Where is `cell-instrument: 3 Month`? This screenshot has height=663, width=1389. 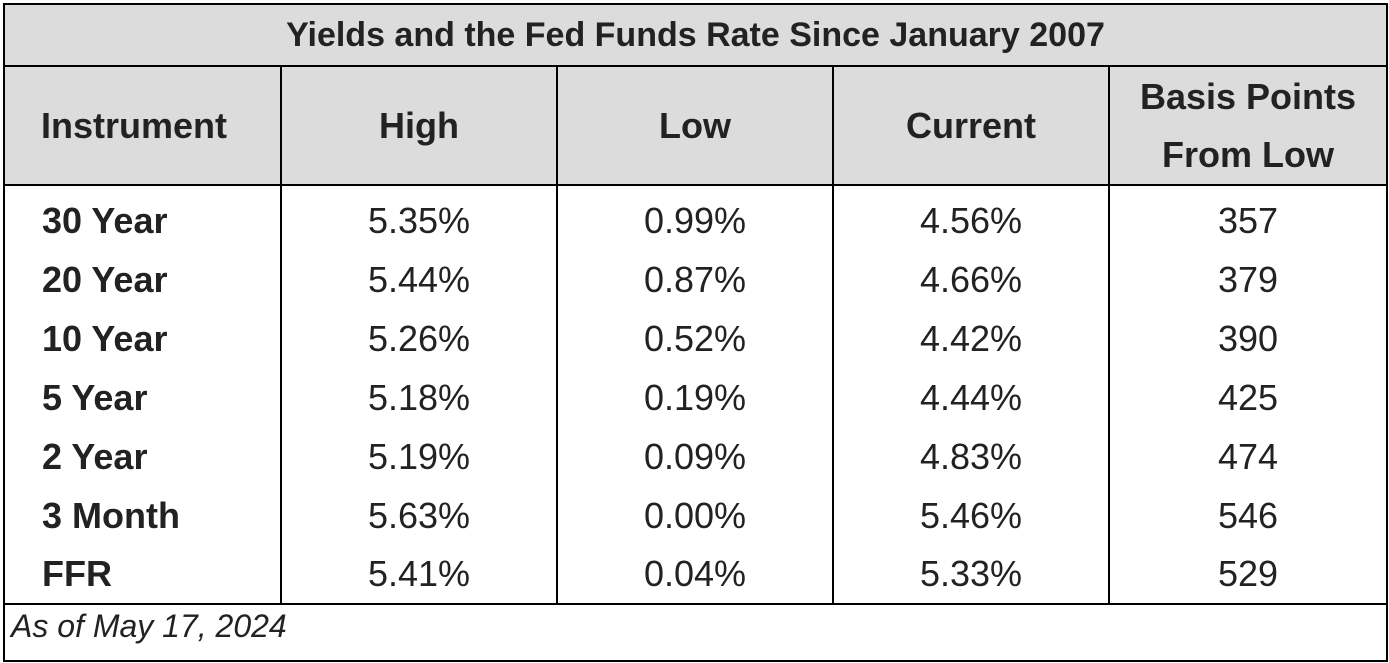
cell-instrument: 3 Month is located at coordinates (143, 515).